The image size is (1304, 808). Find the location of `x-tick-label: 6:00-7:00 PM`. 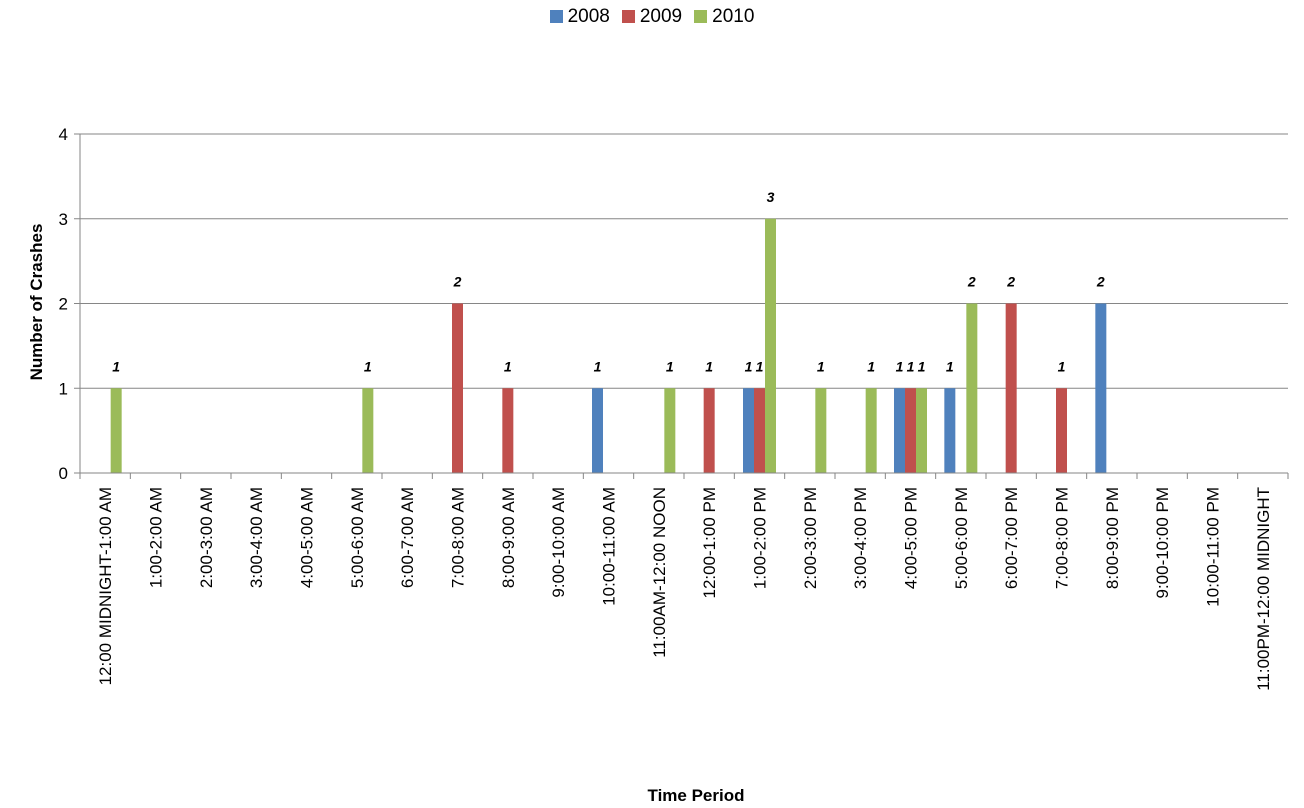

x-tick-label: 6:00-7:00 PM is located at coordinates (1011, 538).